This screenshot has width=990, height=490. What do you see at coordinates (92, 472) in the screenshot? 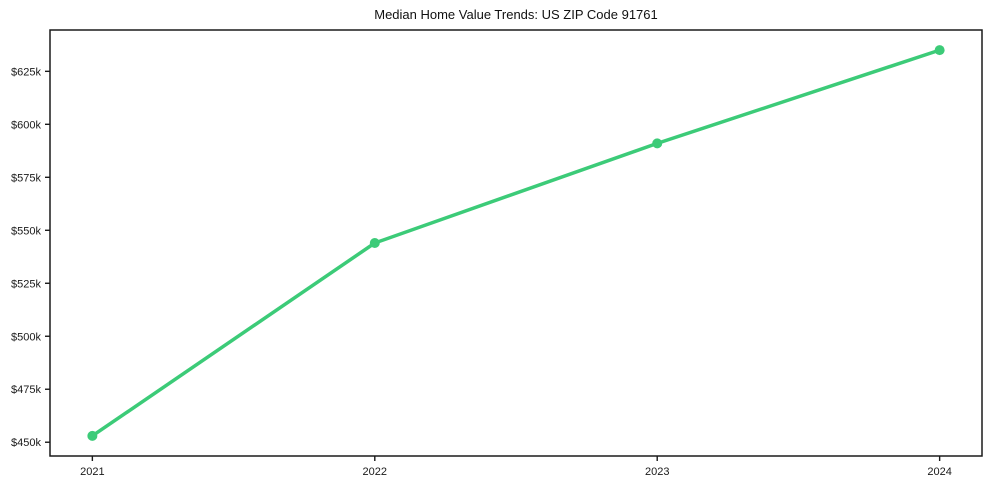
I see `x-axis-tick-label: 2021` at bounding box center [92, 472].